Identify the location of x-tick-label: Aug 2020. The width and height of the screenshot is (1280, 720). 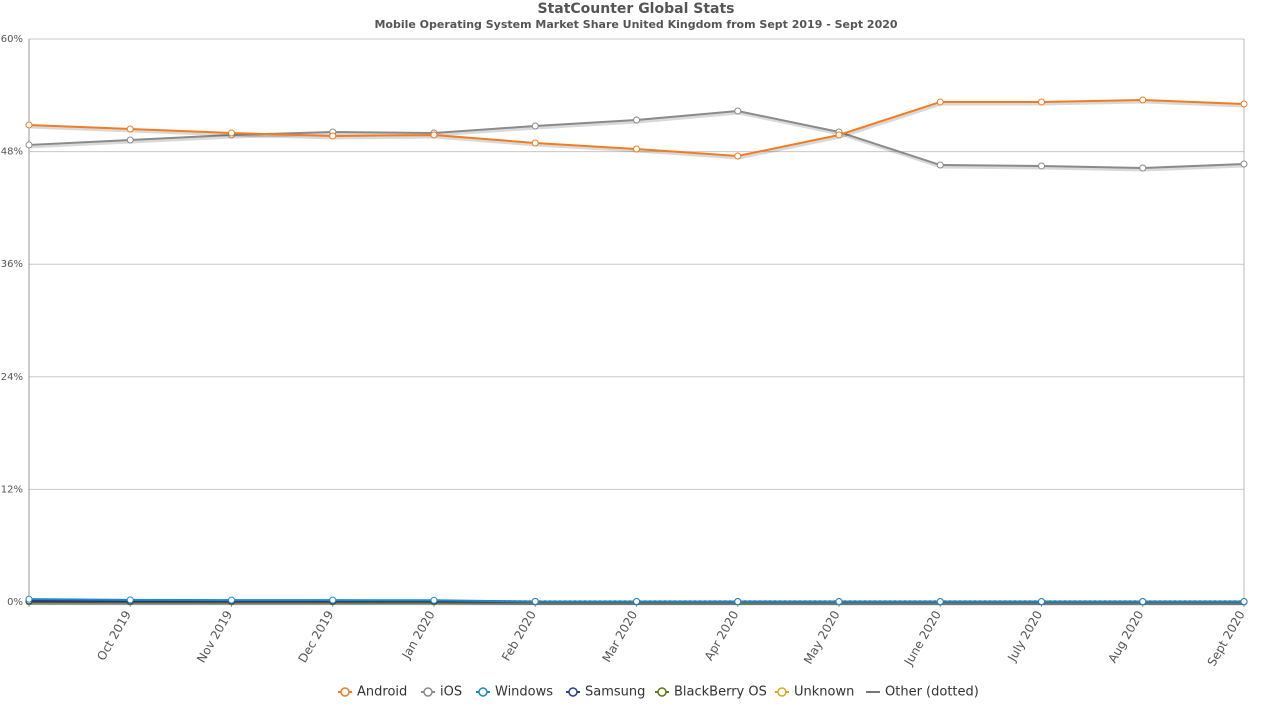
(1125, 636).